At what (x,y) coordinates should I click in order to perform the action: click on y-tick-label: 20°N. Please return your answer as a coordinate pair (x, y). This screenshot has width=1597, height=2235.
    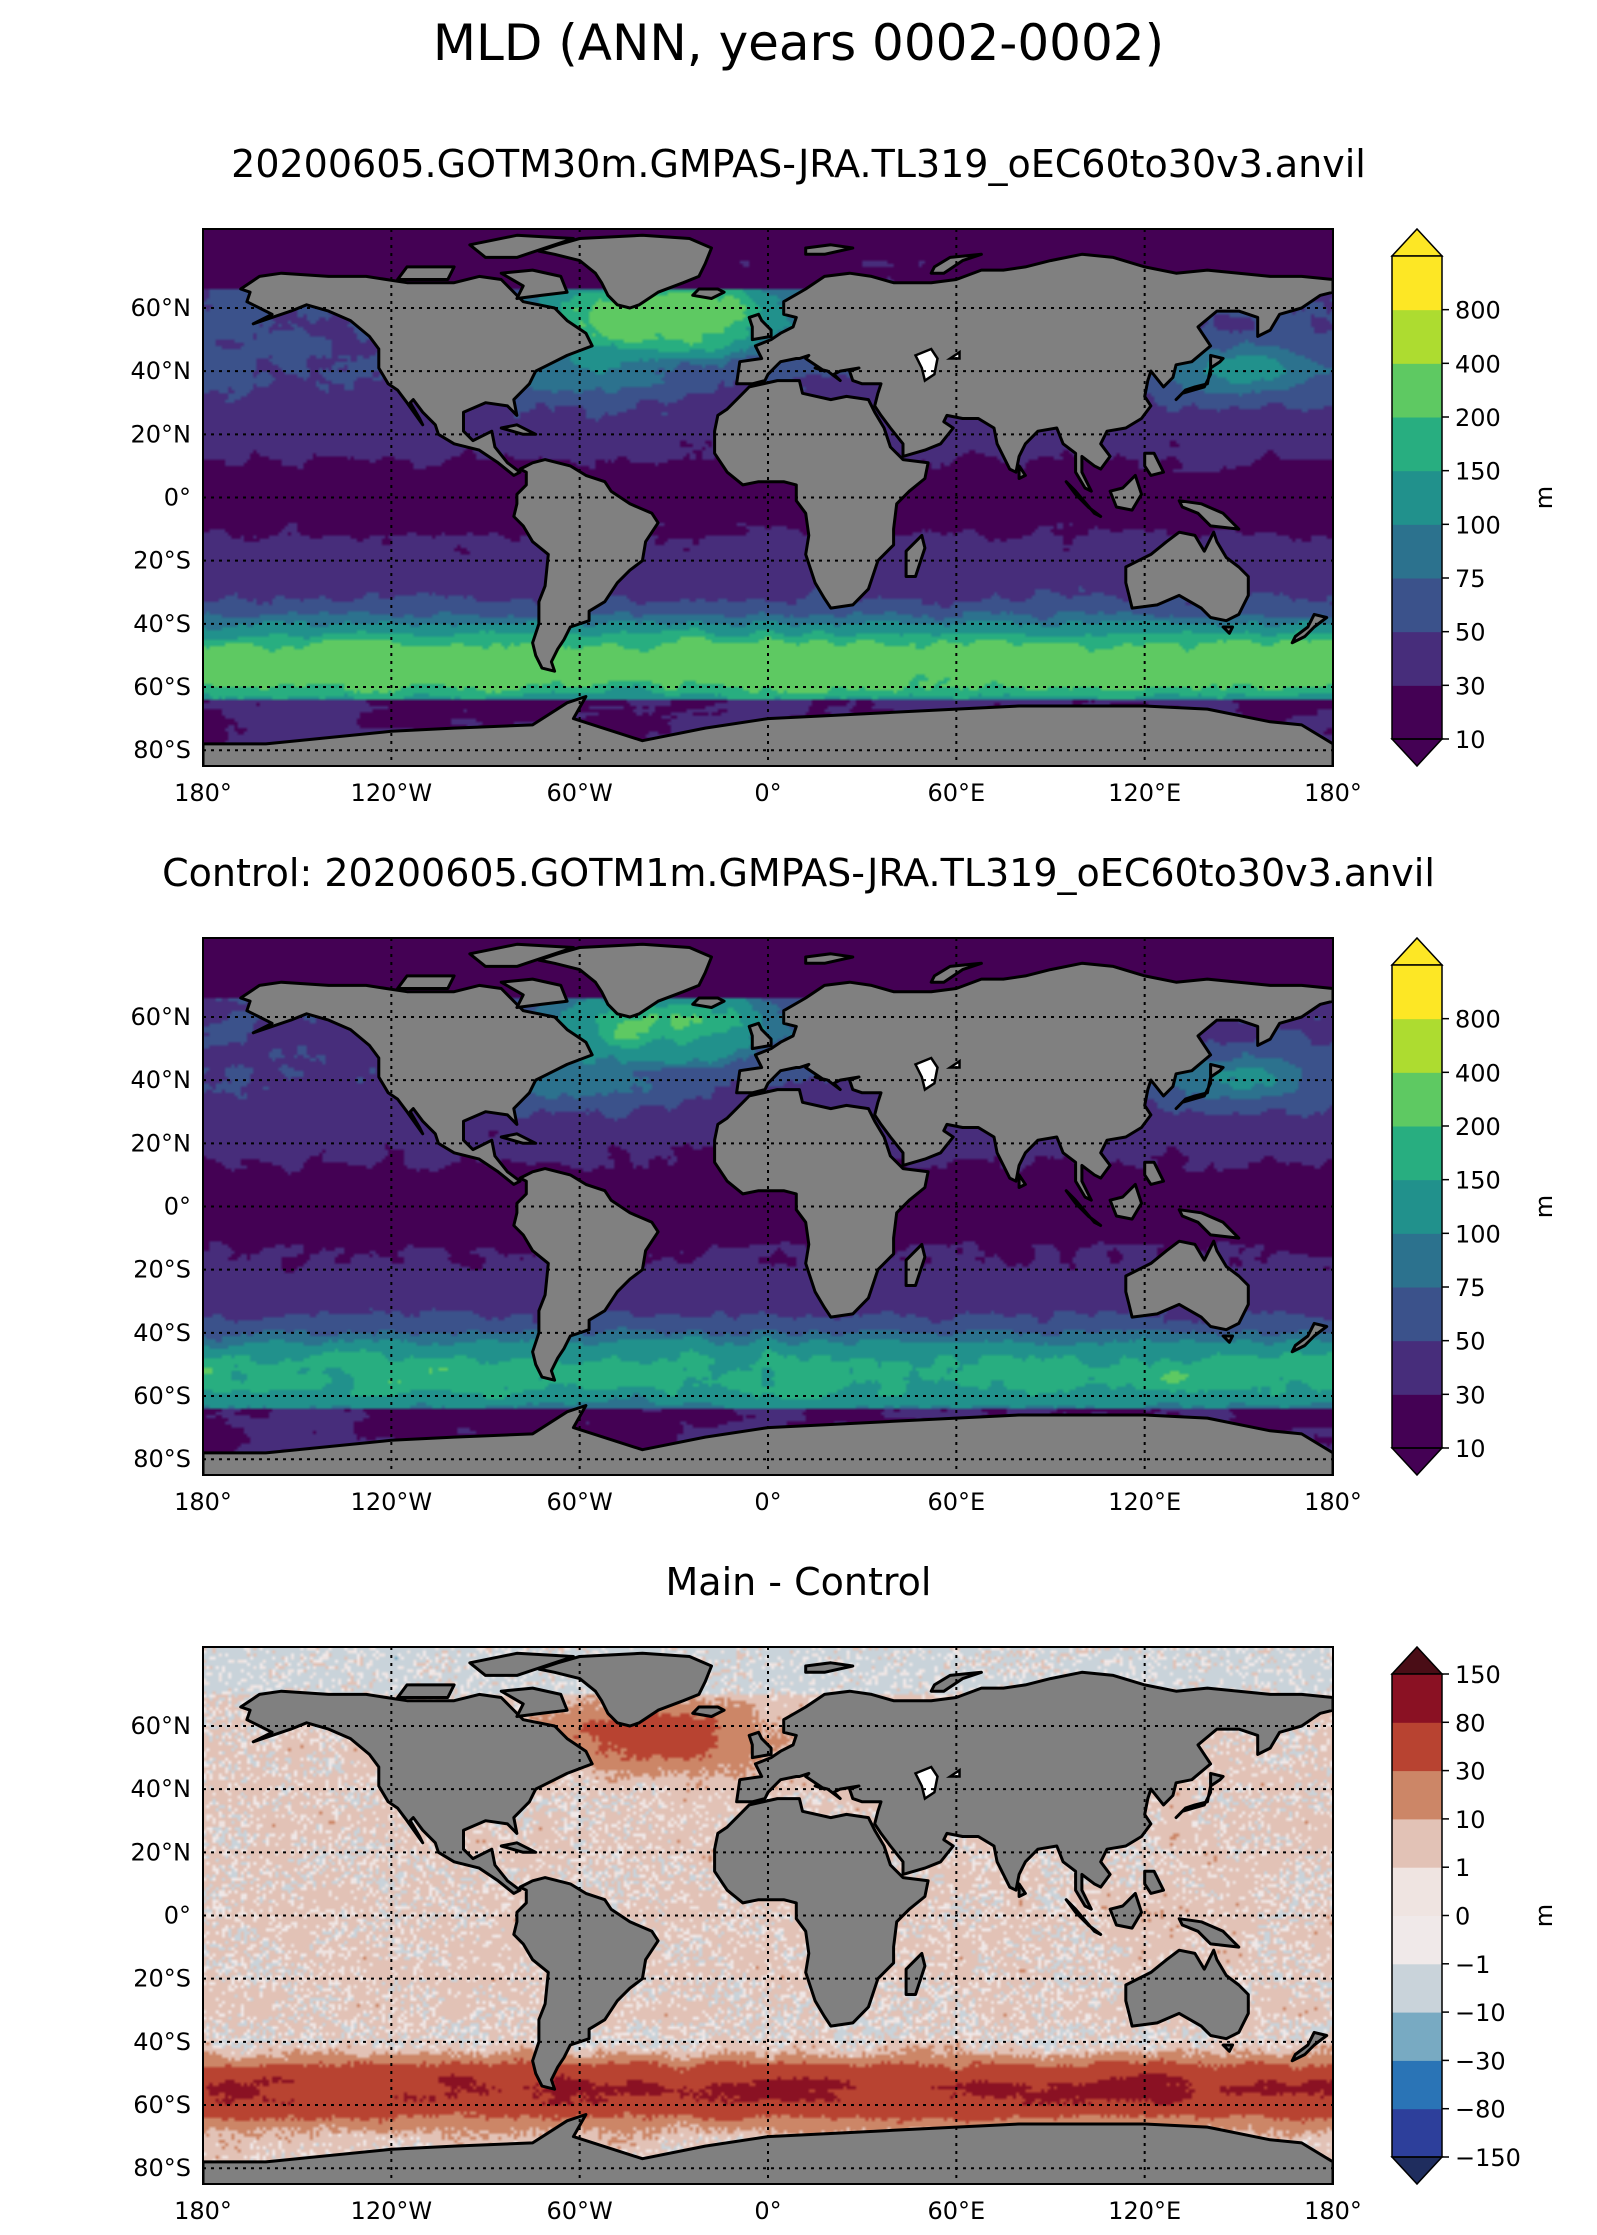
    Looking at the image, I should click on (161, 1143).